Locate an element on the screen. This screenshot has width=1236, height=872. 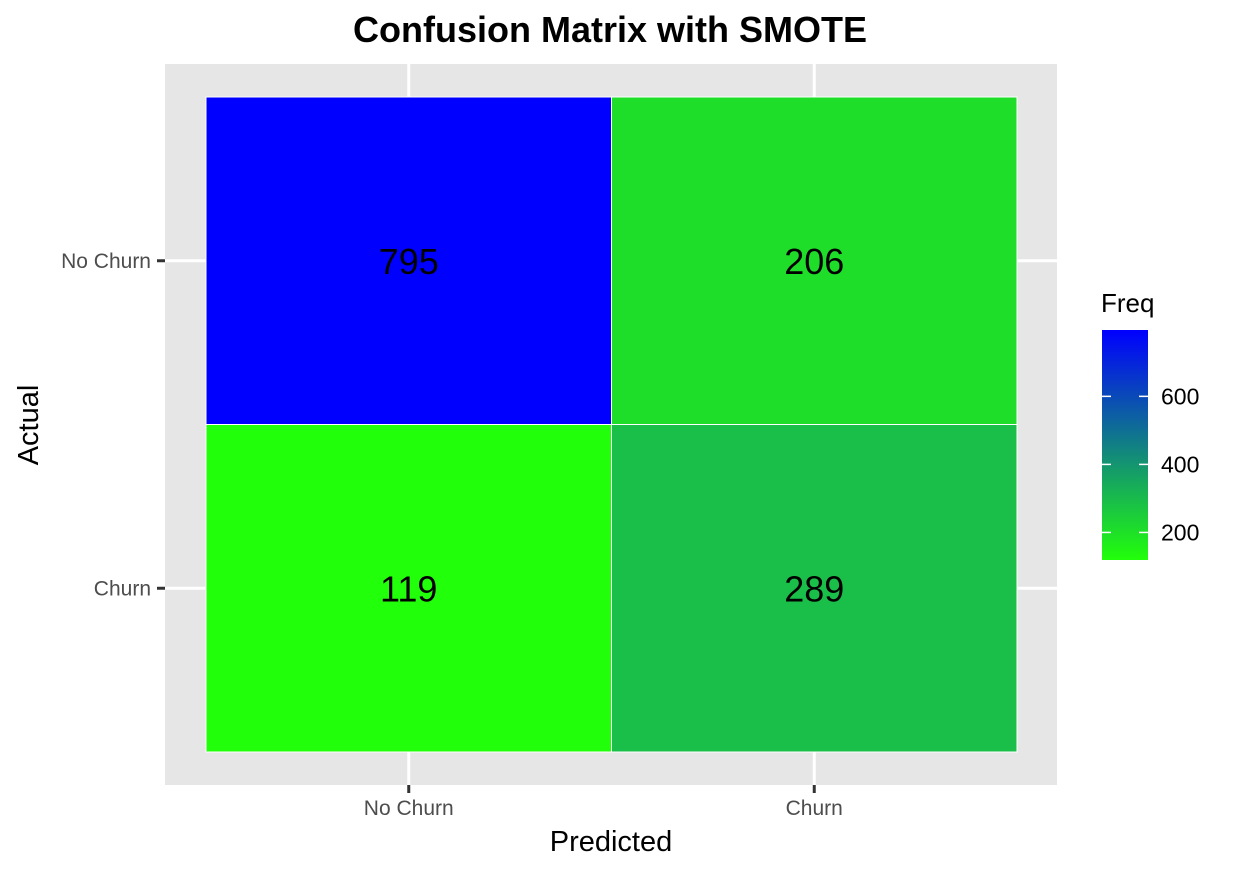
x-tick-label: No Churn is located at coordinates (409, 808).